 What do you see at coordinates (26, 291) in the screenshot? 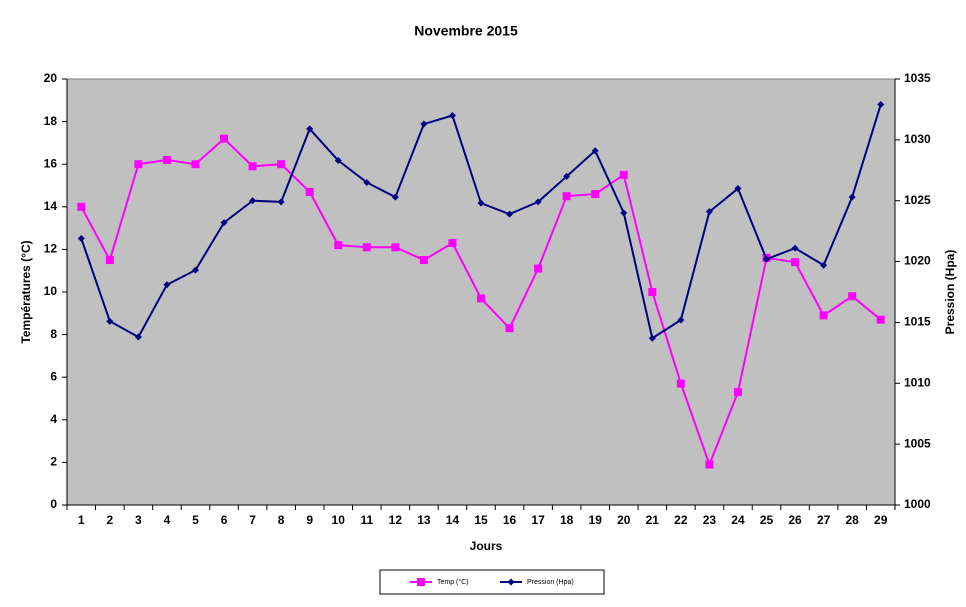
I see `y-axis-title: Températures (°C)` at bounding box center [26, 291].